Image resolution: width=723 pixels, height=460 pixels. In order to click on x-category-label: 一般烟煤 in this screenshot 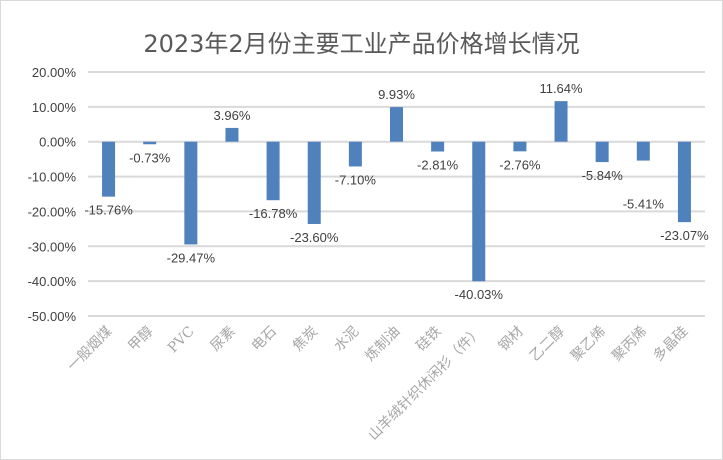, I will do `click(89, 349)`.